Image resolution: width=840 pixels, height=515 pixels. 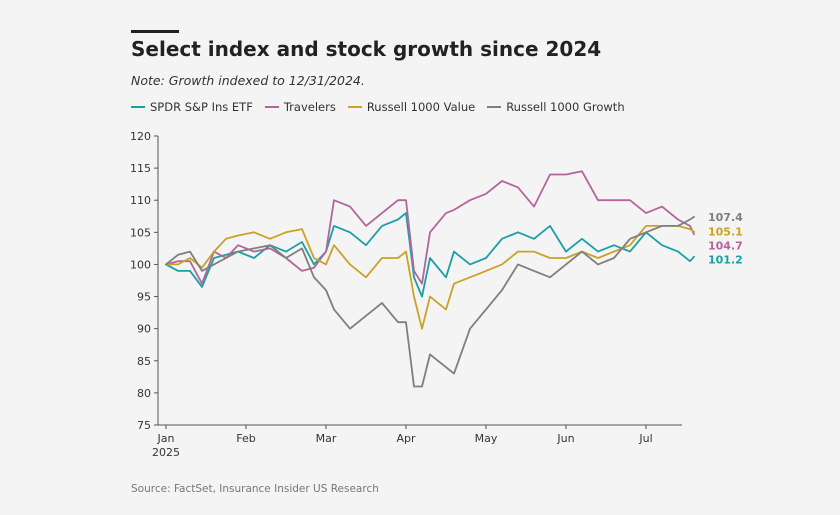 I want to click on x-tick-label: Mar, so click(x=326, y=438).